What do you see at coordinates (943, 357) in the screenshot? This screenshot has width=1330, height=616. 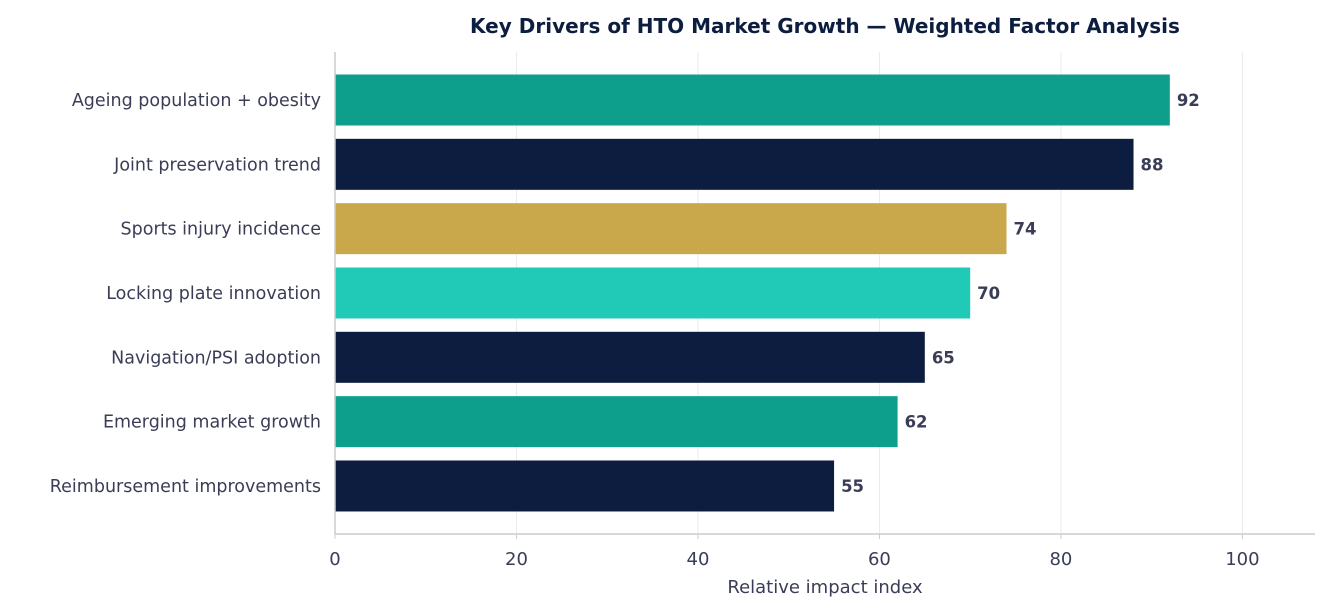 I see `value-label-5: 65` at bounding box center [943, 357].